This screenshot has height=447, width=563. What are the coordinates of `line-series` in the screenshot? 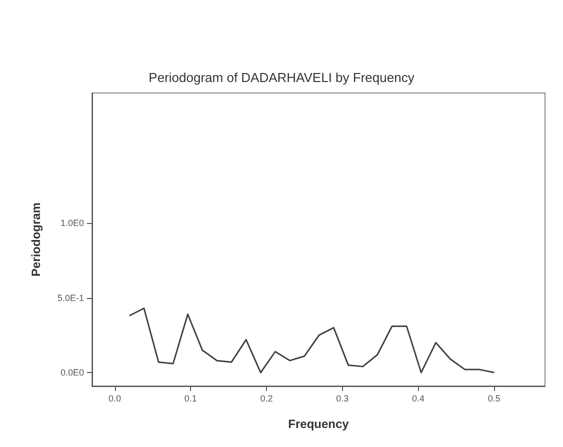 It's located at (311, 341).